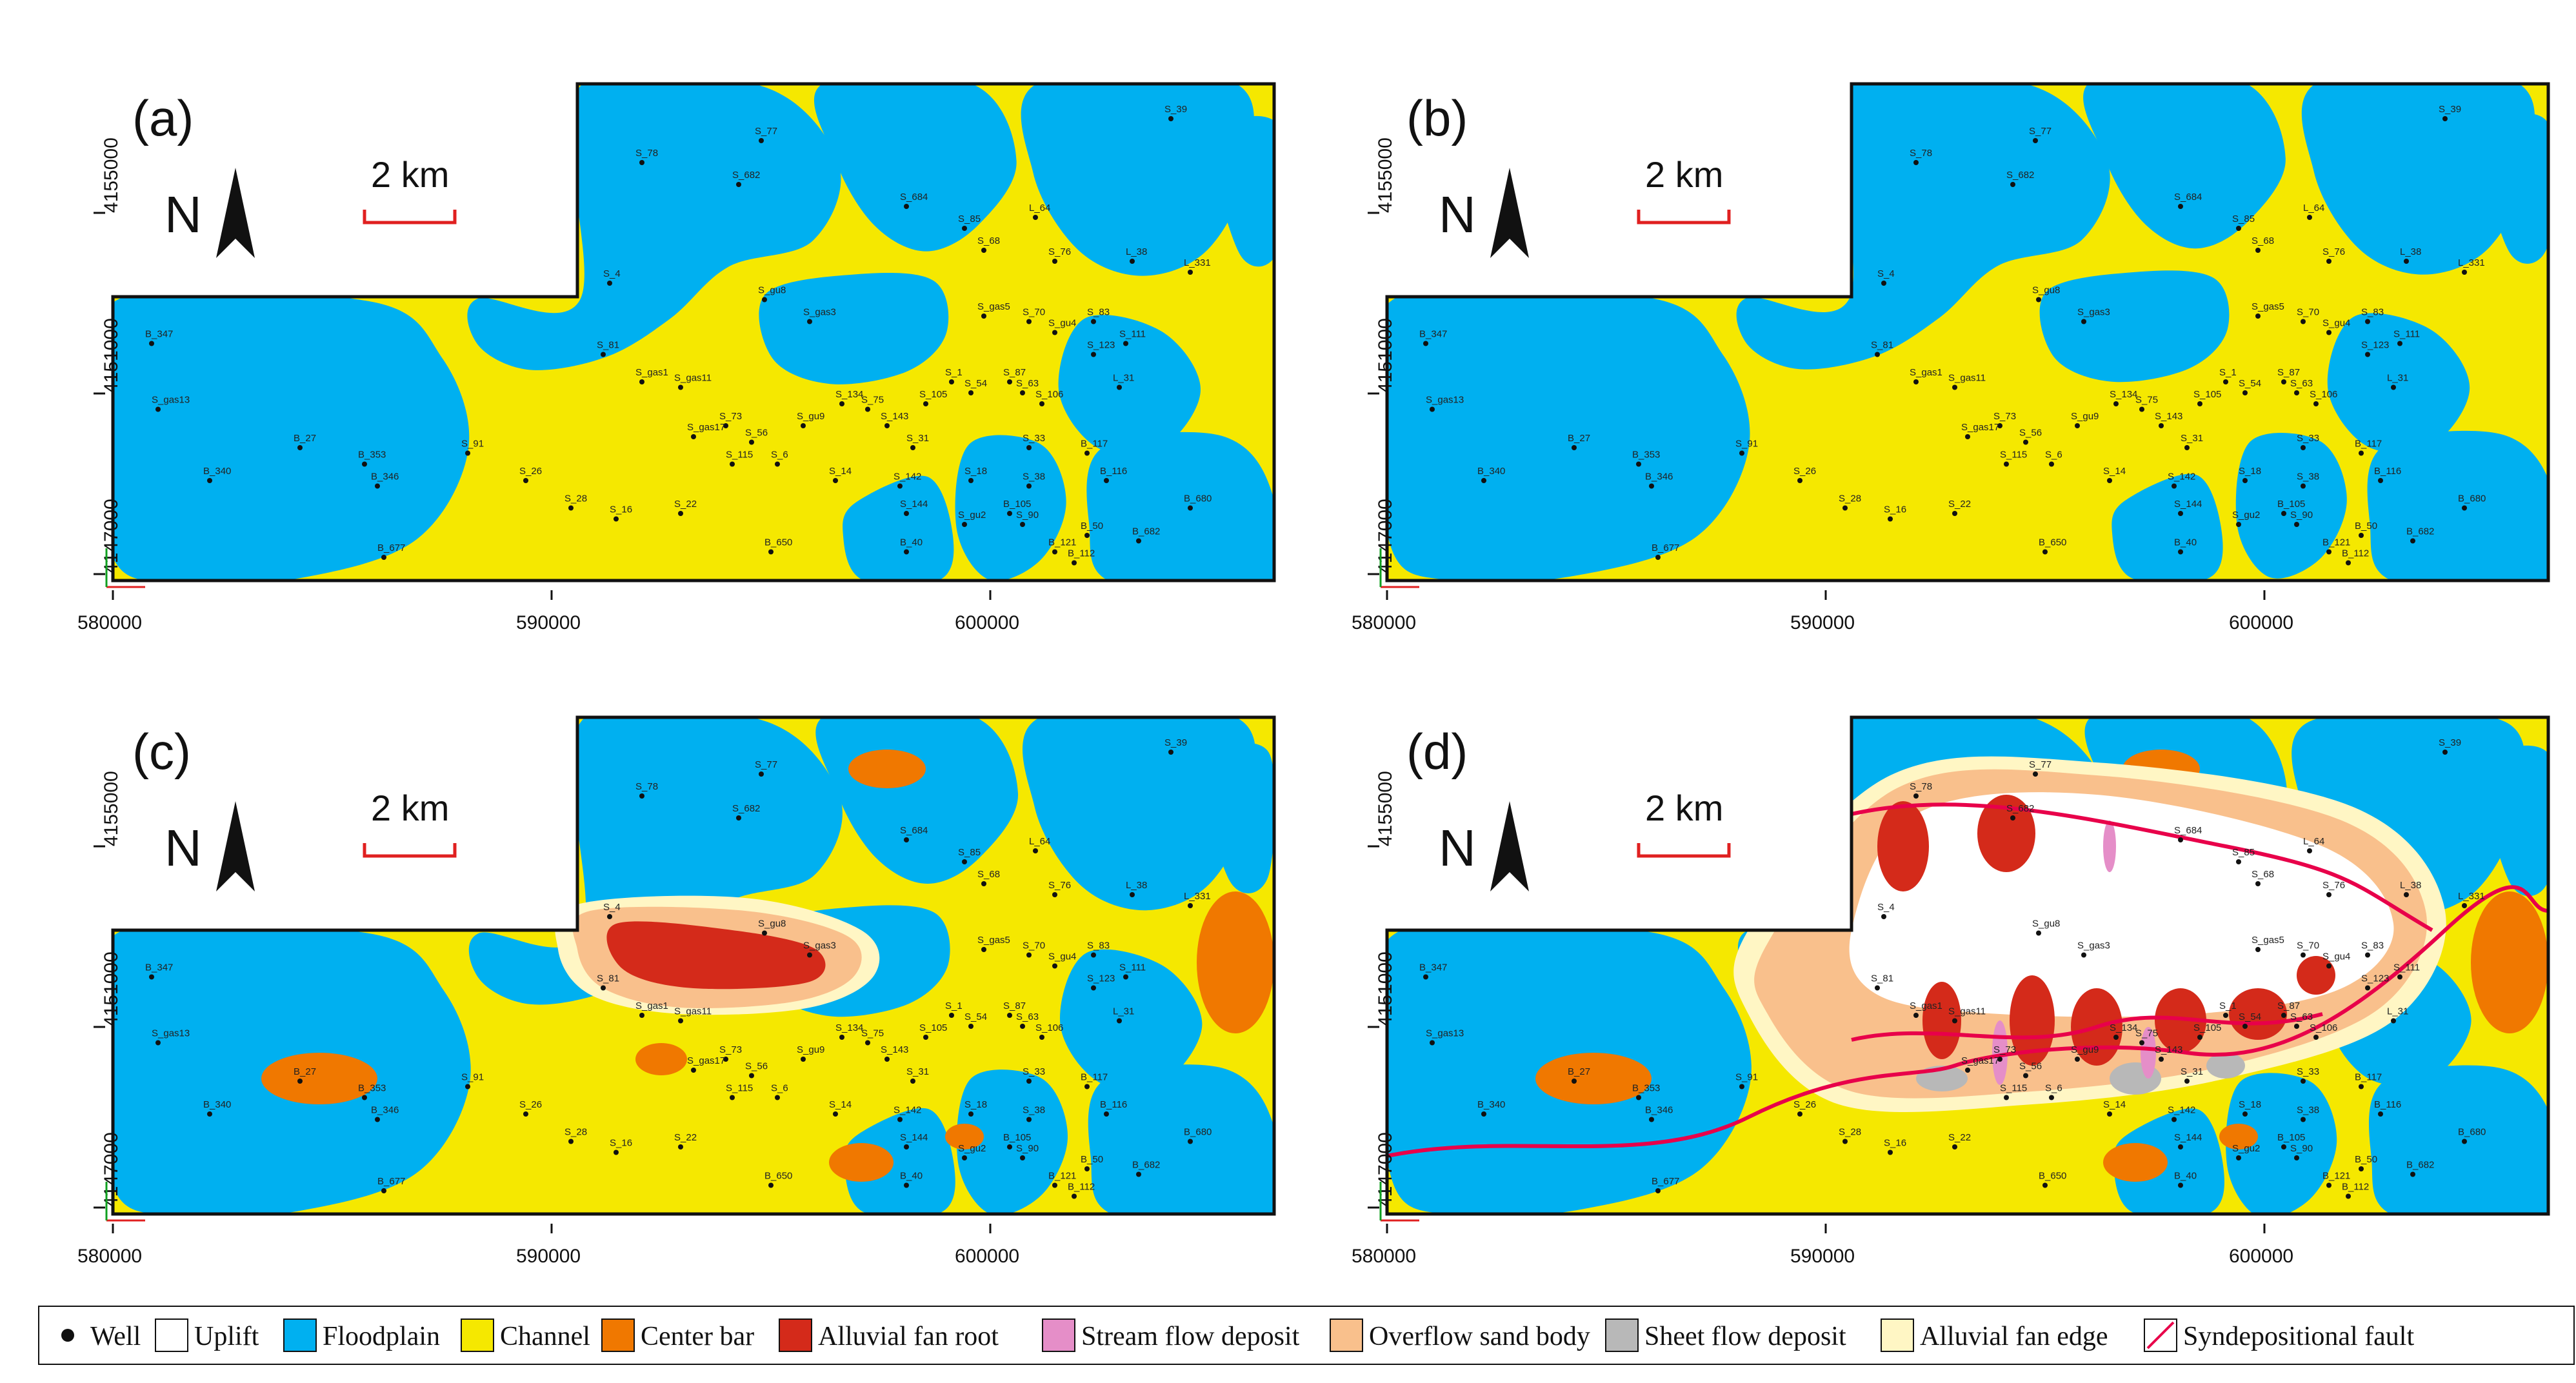 The image size is (2576, 1383). Describe the element at coordinates (1136, 252) in the screenshot. I see `well-label: L_38` at that location.